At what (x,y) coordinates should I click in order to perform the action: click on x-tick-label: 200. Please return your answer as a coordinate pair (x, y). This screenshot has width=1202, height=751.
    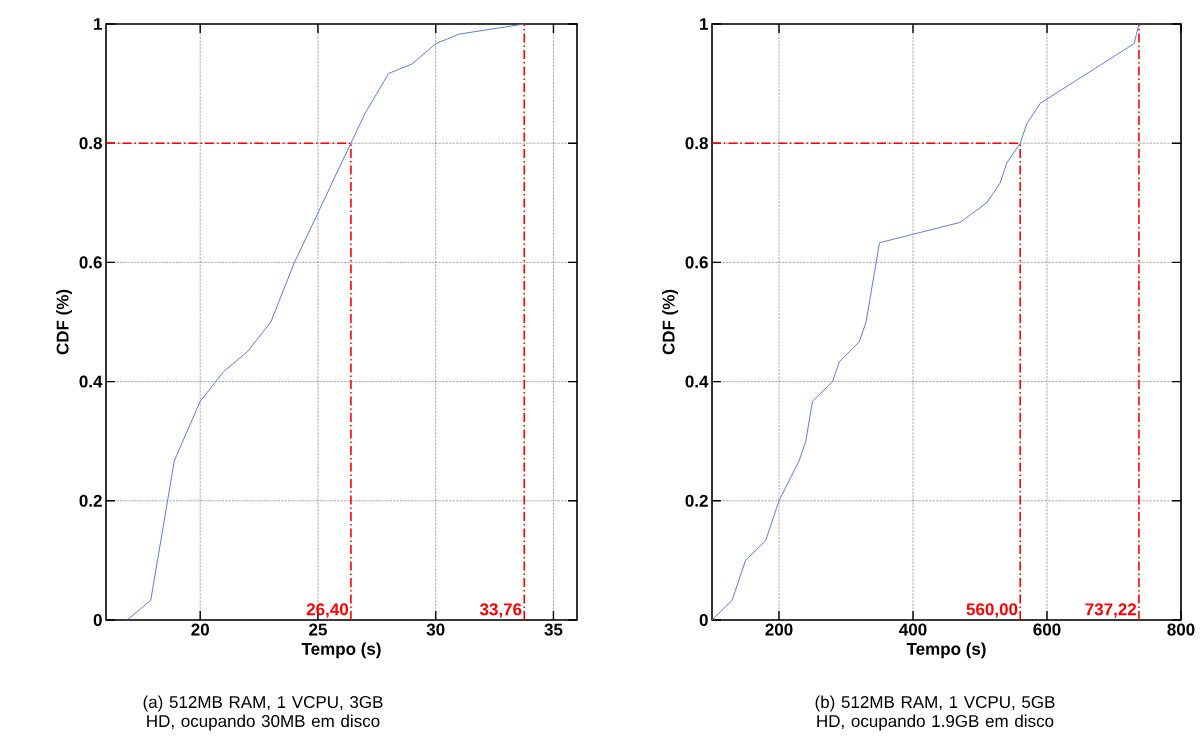
    Looking at the image, I should click on (779, 629).